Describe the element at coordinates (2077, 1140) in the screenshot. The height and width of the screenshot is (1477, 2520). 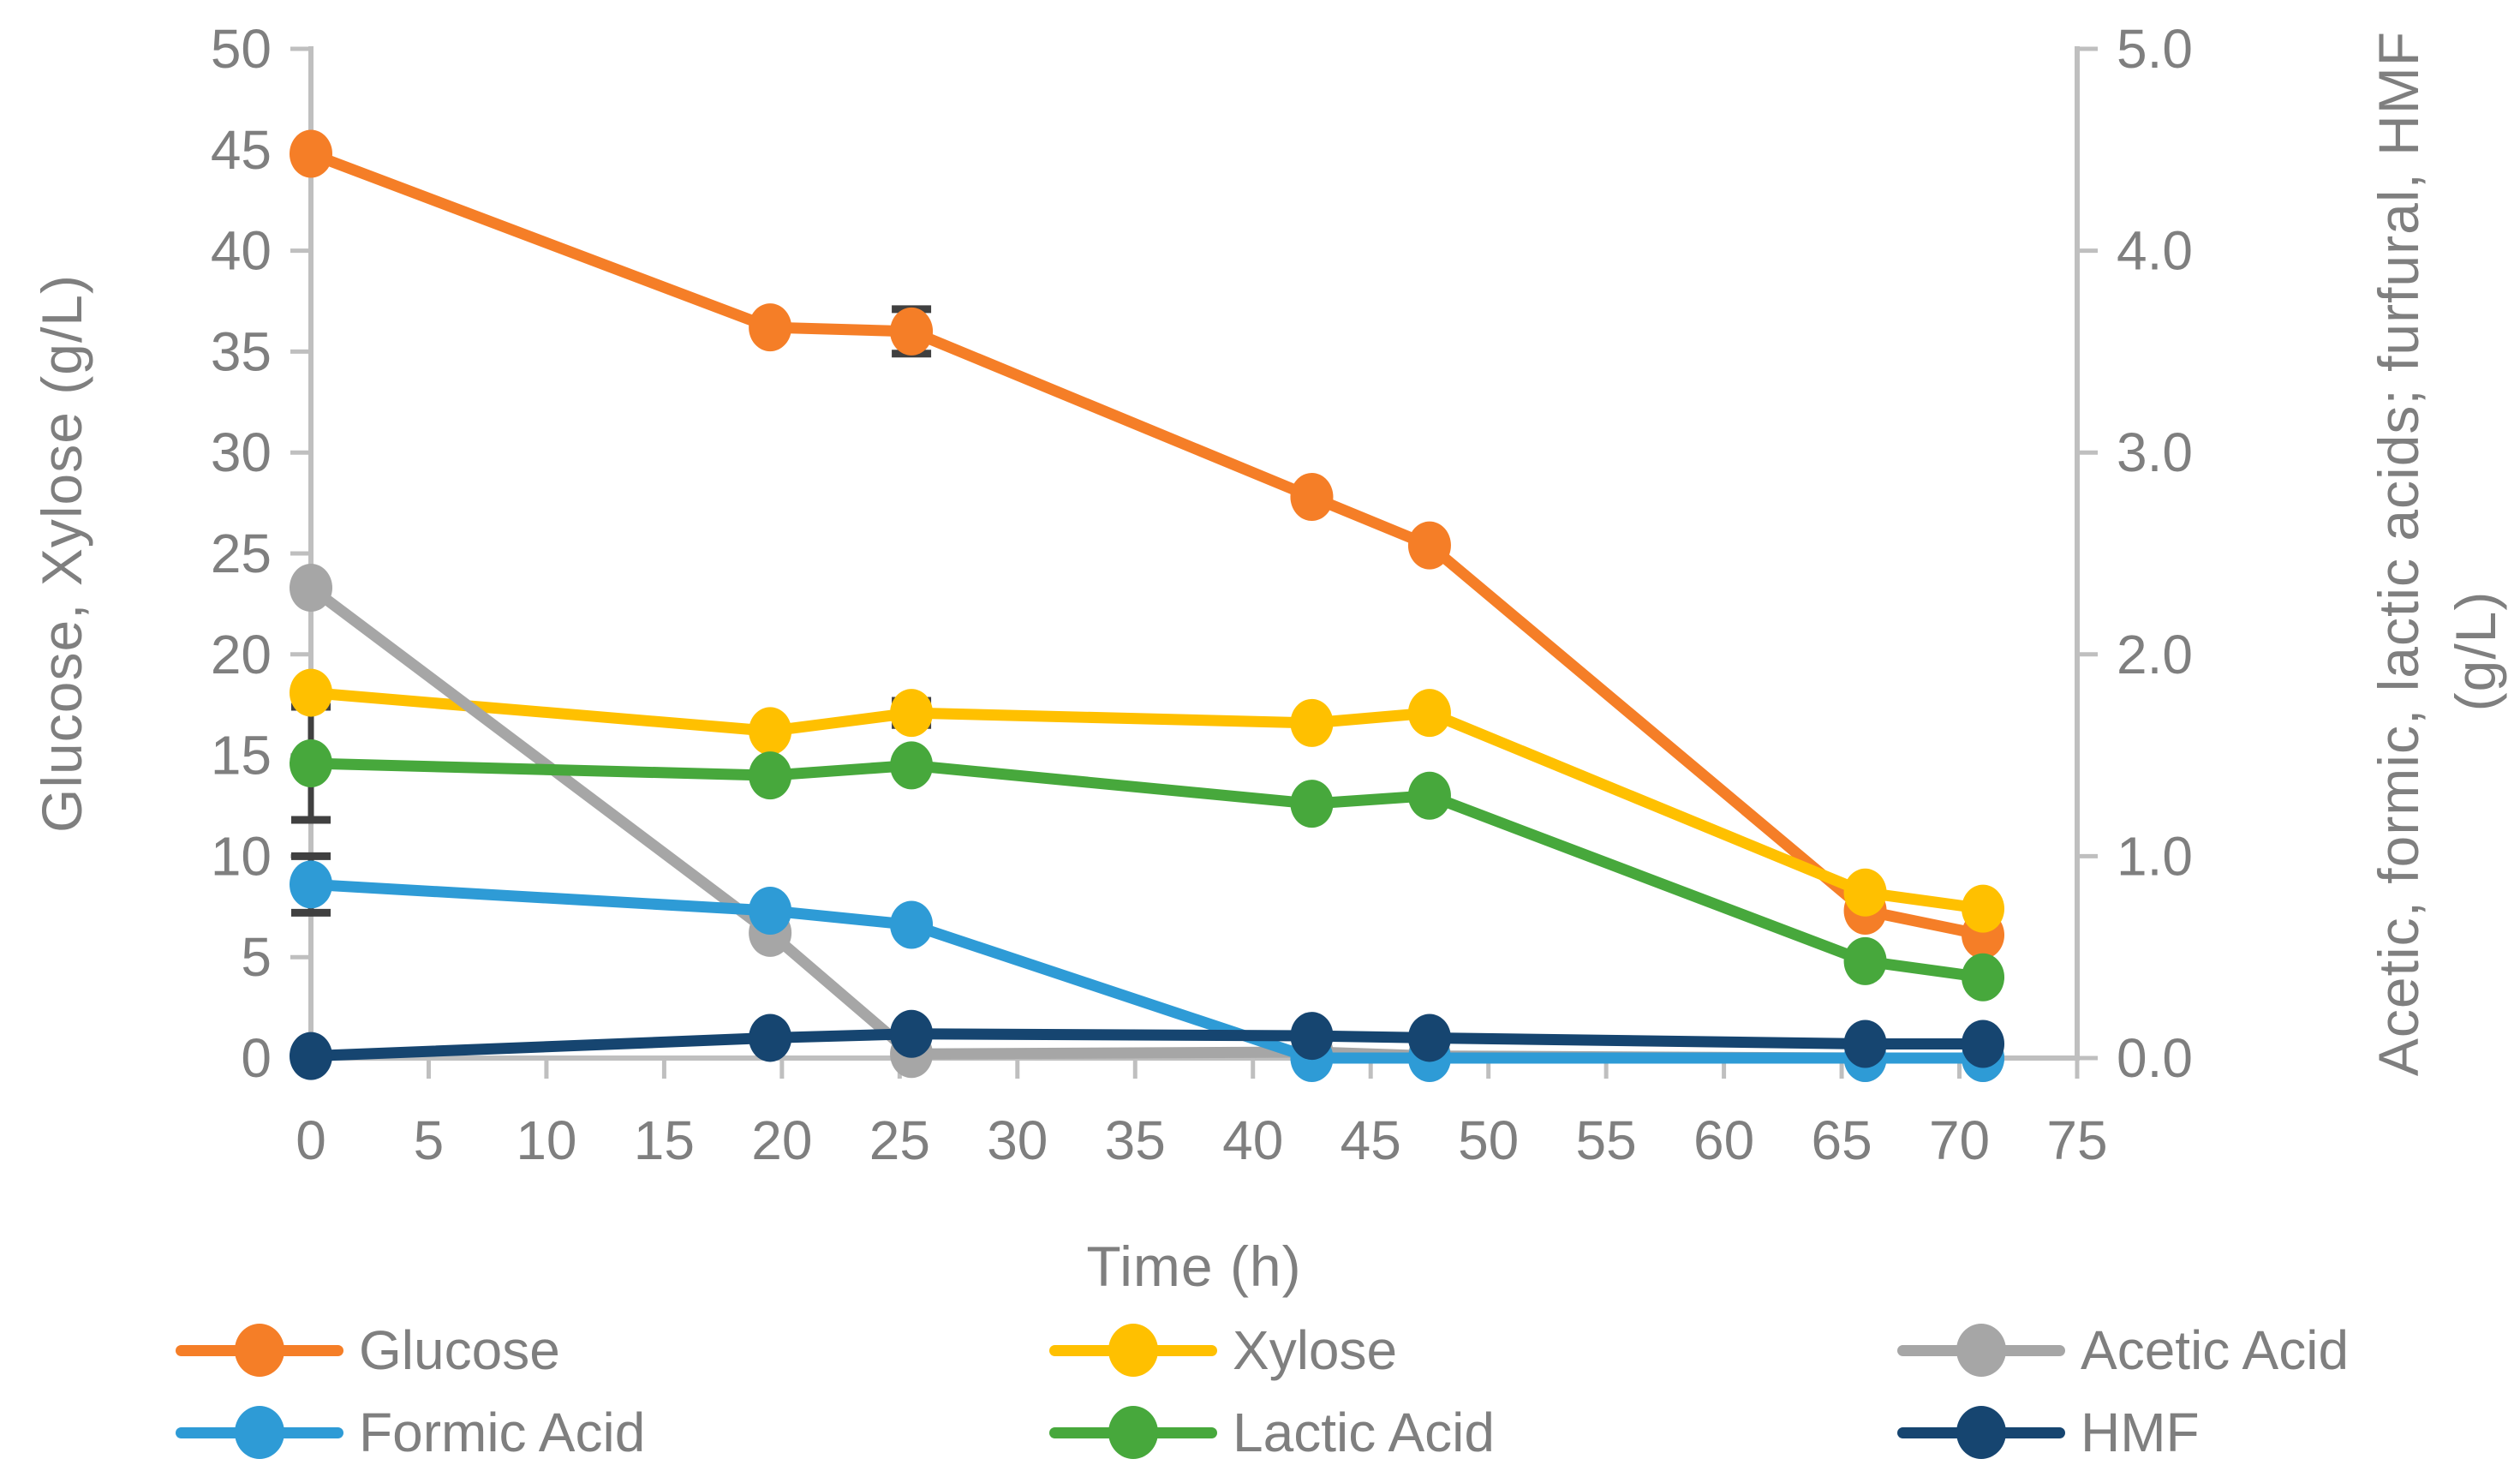
I see `x-axis-tick-label: 75` at that location.